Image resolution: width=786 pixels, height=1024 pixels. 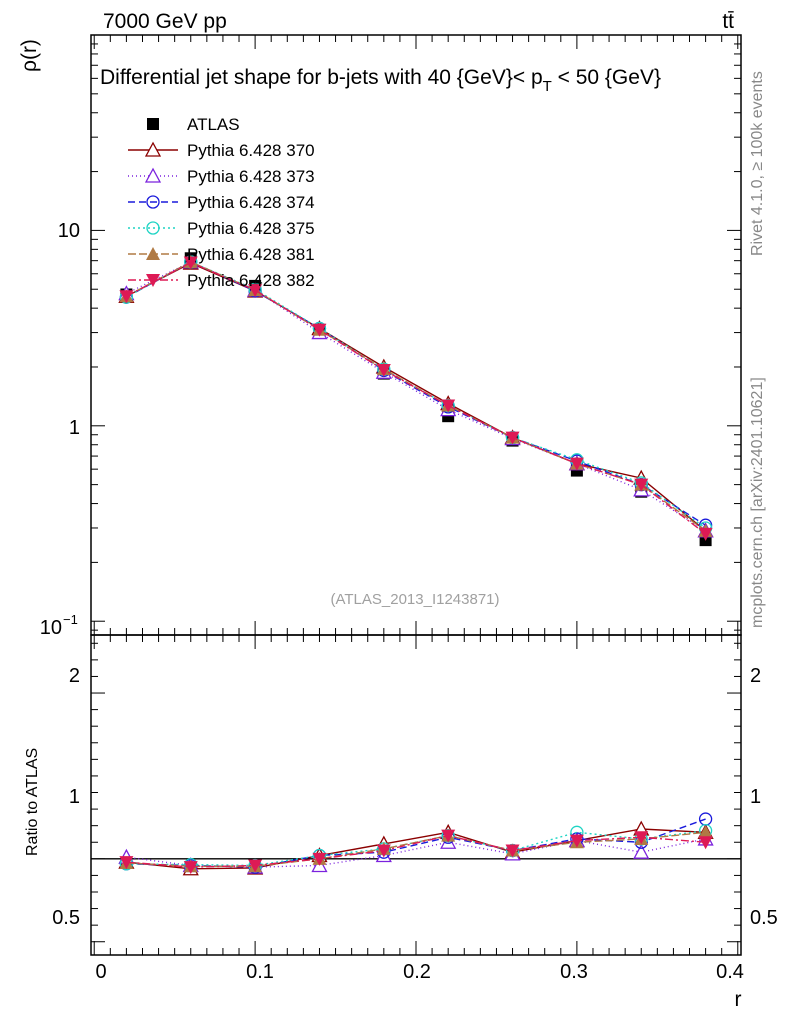 What do you see at coordinates (414, 599) in the screenshot?
I see `analysis-id-label: (ATLAS_2013_I1243871)` at bounding box center [414, 599].